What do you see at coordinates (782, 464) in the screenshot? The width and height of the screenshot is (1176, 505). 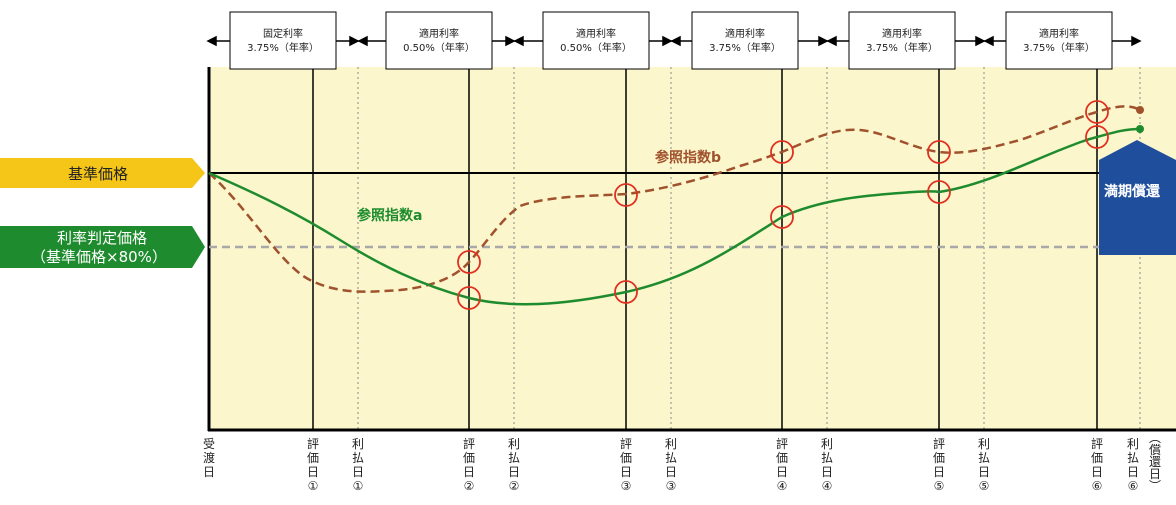 I see `x-label-7: 評価日 ④` at bounding box center [782, 464].